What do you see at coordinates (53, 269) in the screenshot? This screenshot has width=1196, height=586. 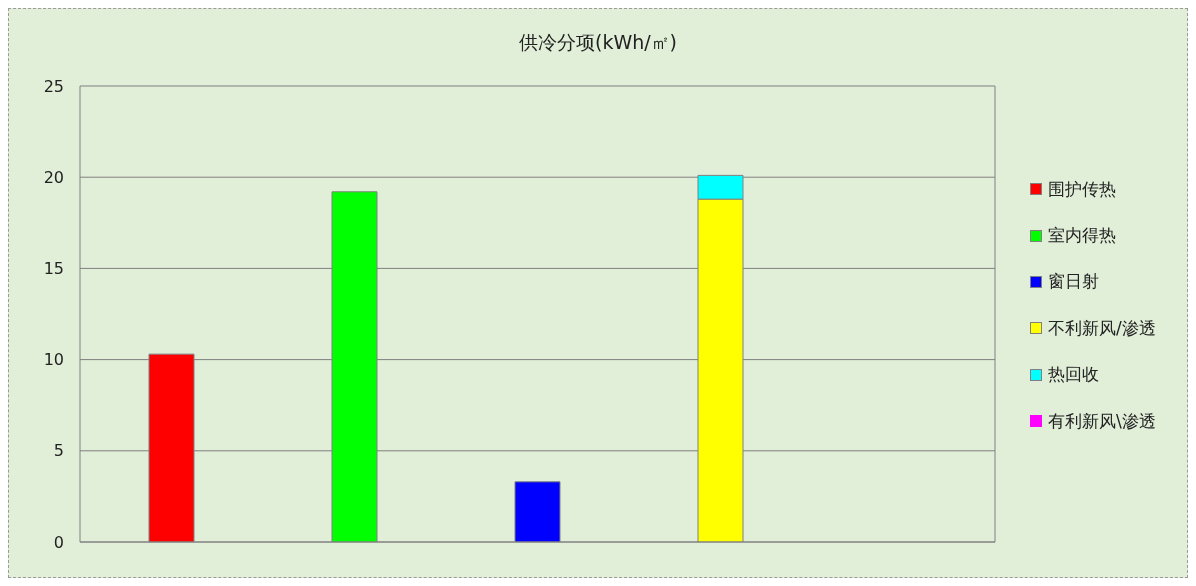 I see `y-tick-label: 15` at bounding box center [53, 269].